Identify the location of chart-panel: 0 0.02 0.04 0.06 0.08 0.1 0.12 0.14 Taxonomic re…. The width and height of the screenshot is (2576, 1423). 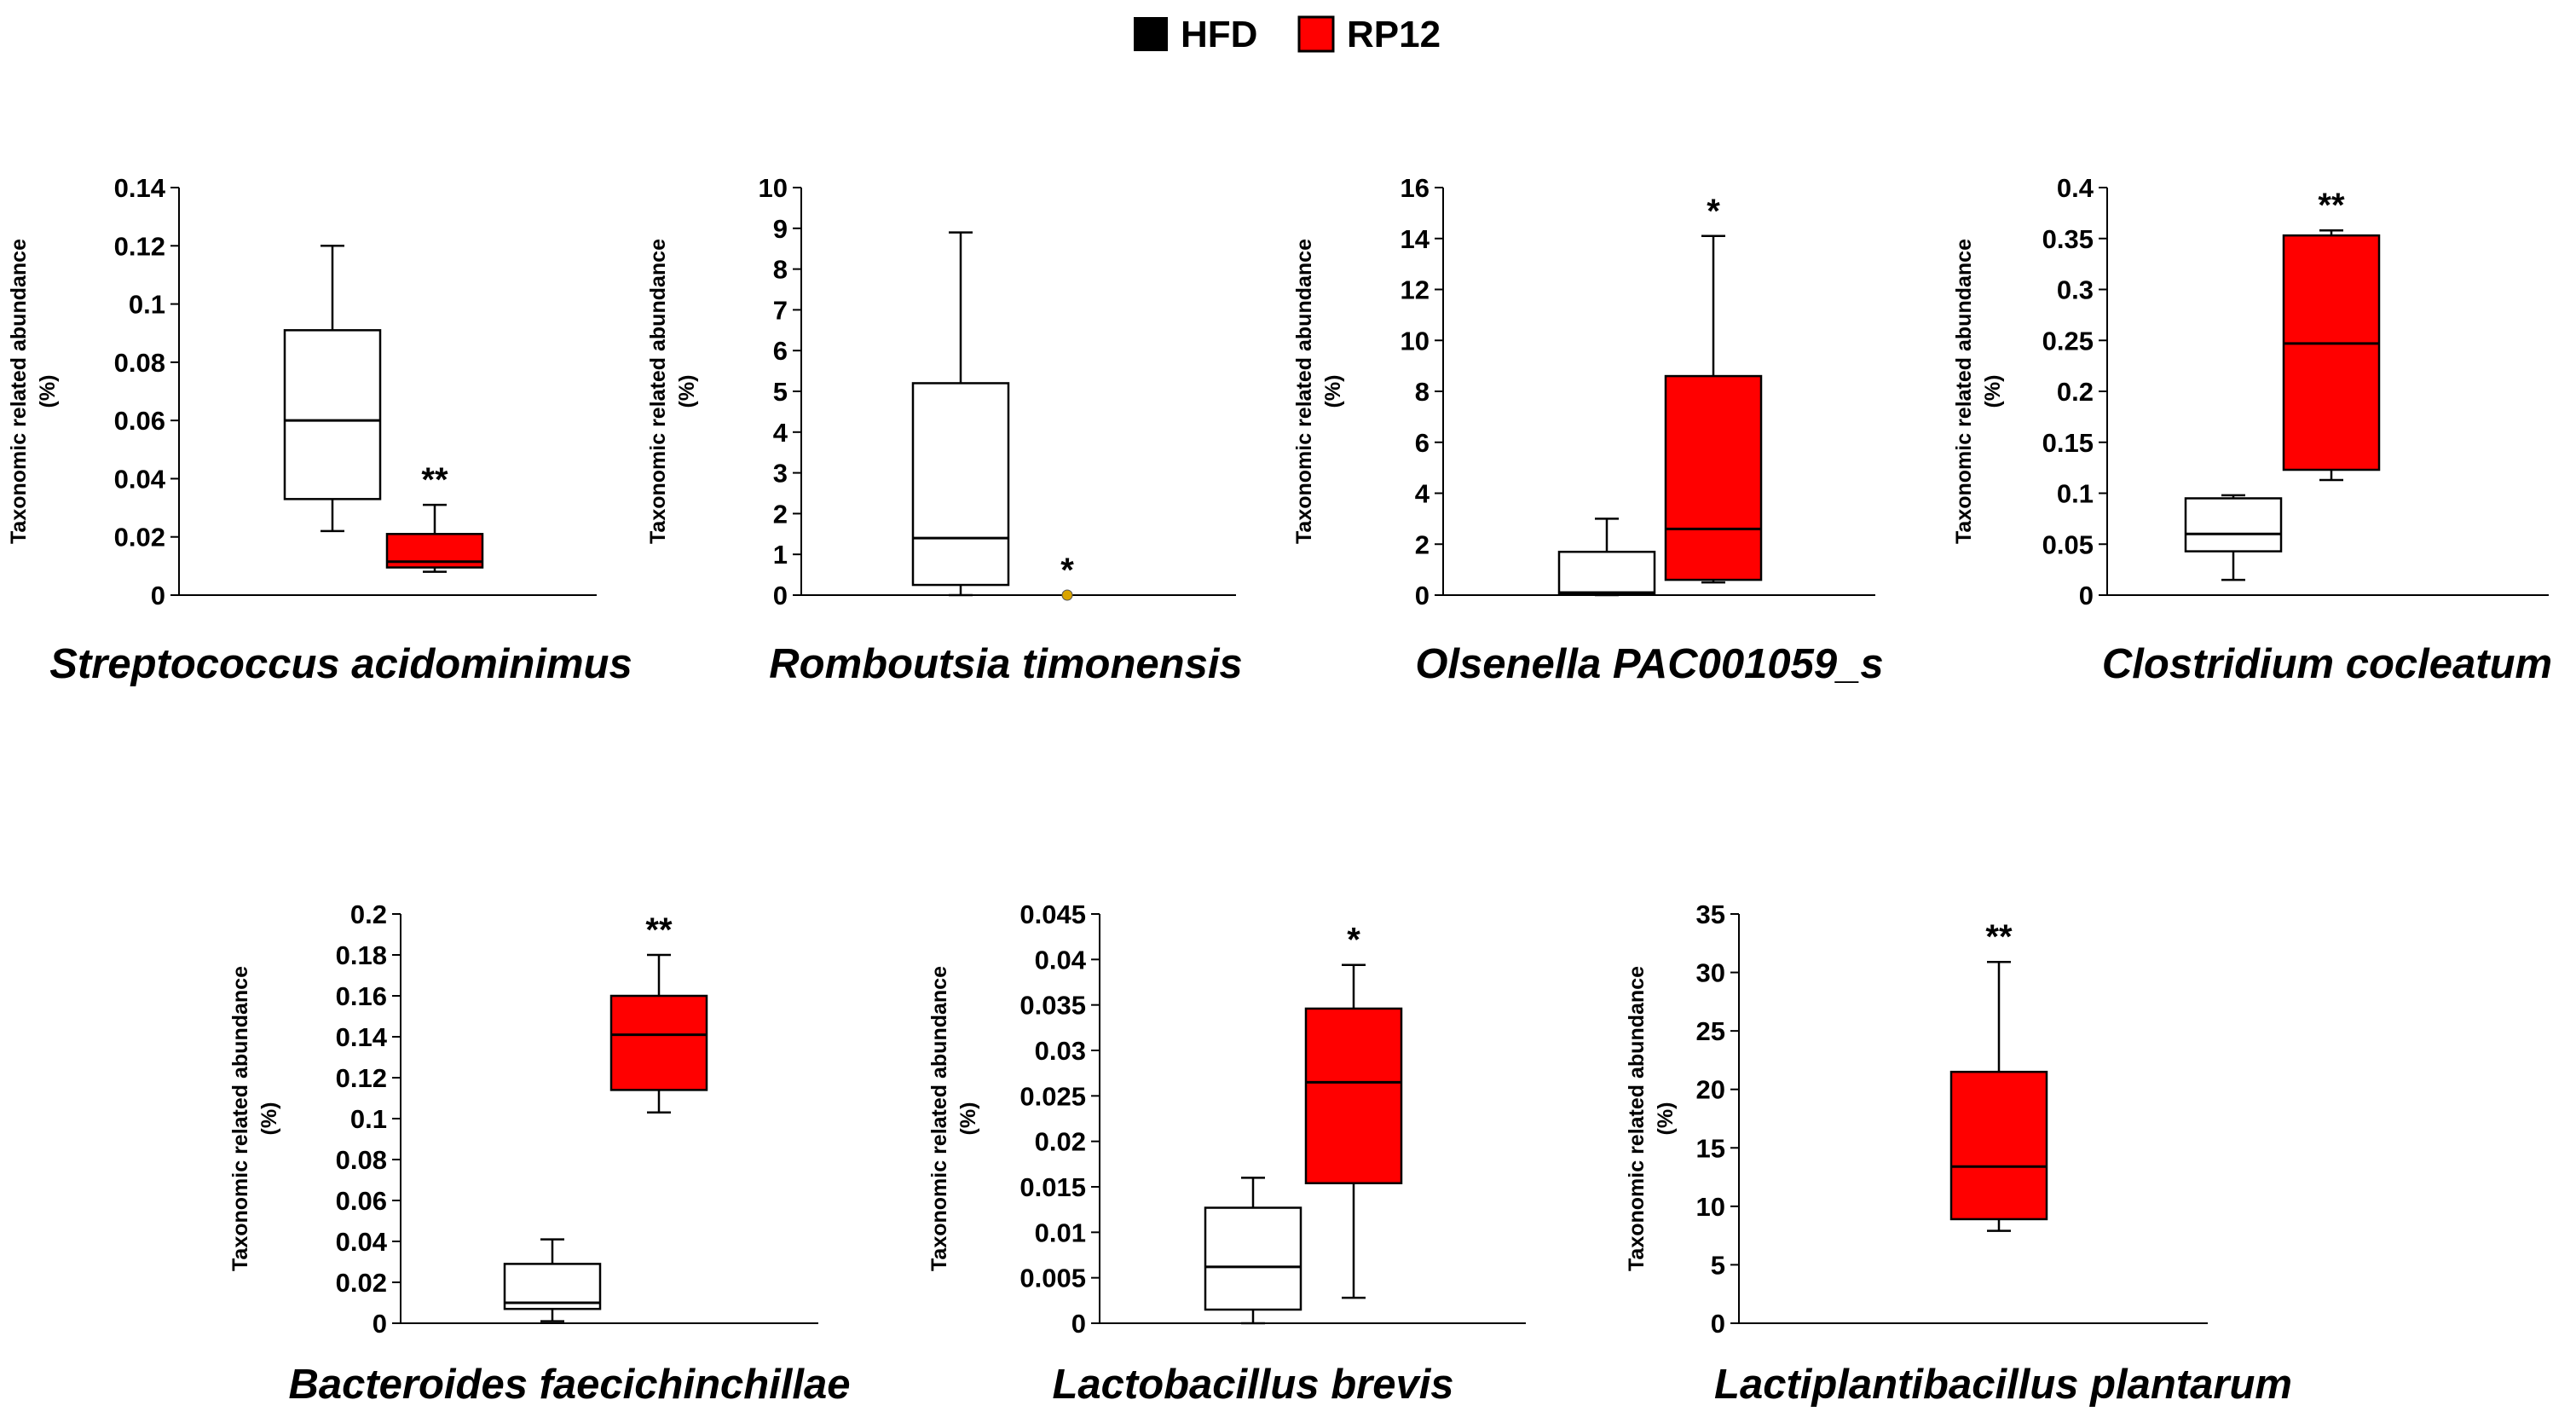
(319, 430).